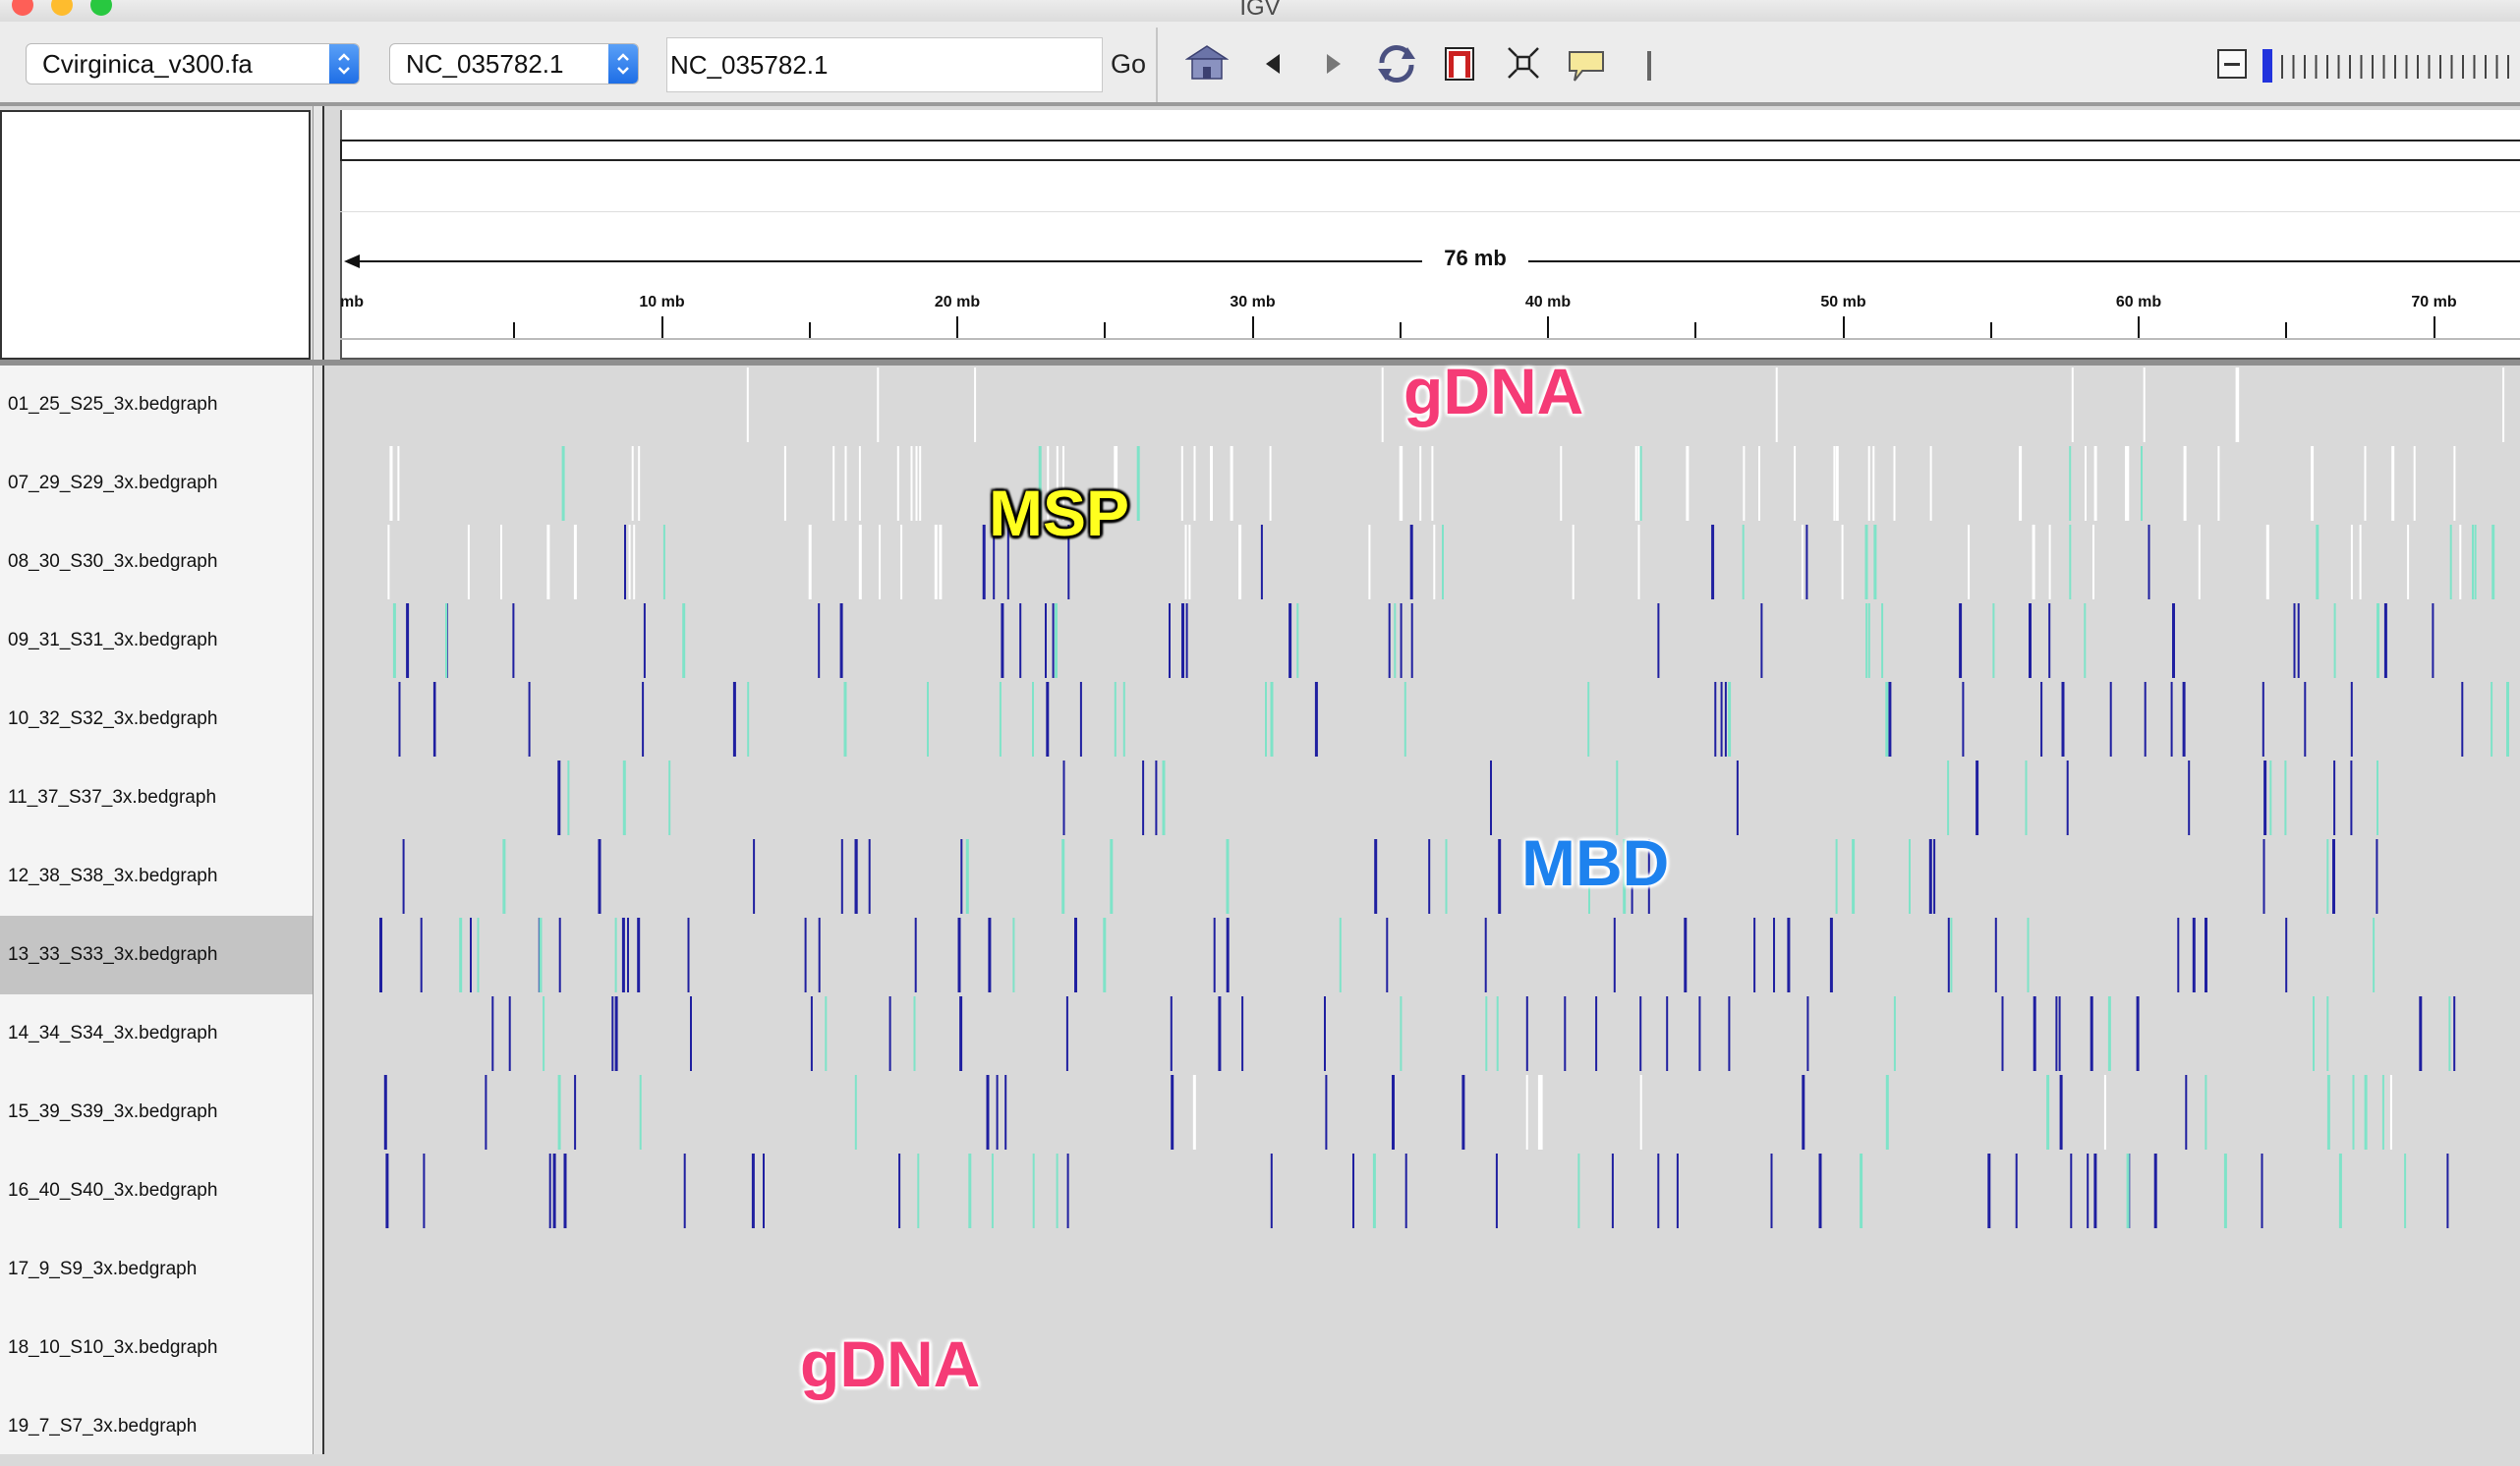 Image resolution: width=2520 pixels, height=1466 pixels. What do you see at coordinates (103, 1426) in the screenshot?
I see `track-name: 19_7_S7_3x.bedgraph` at bounding box center [103, 1426].